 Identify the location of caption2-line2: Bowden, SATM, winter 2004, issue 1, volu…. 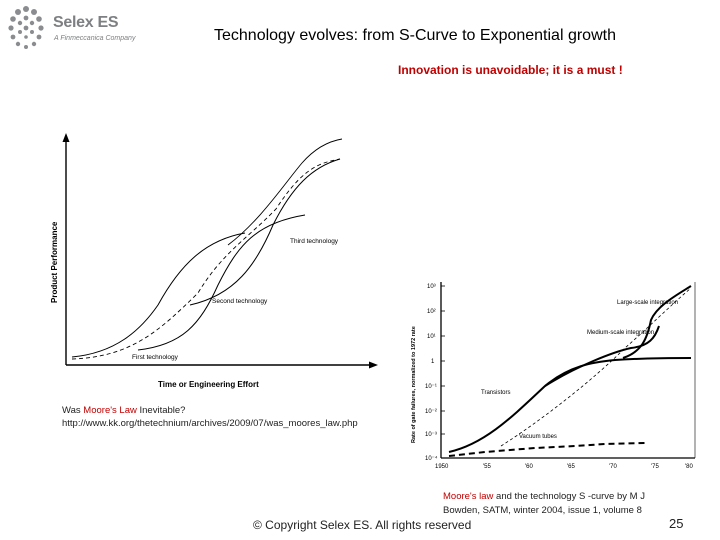
(542, 510).